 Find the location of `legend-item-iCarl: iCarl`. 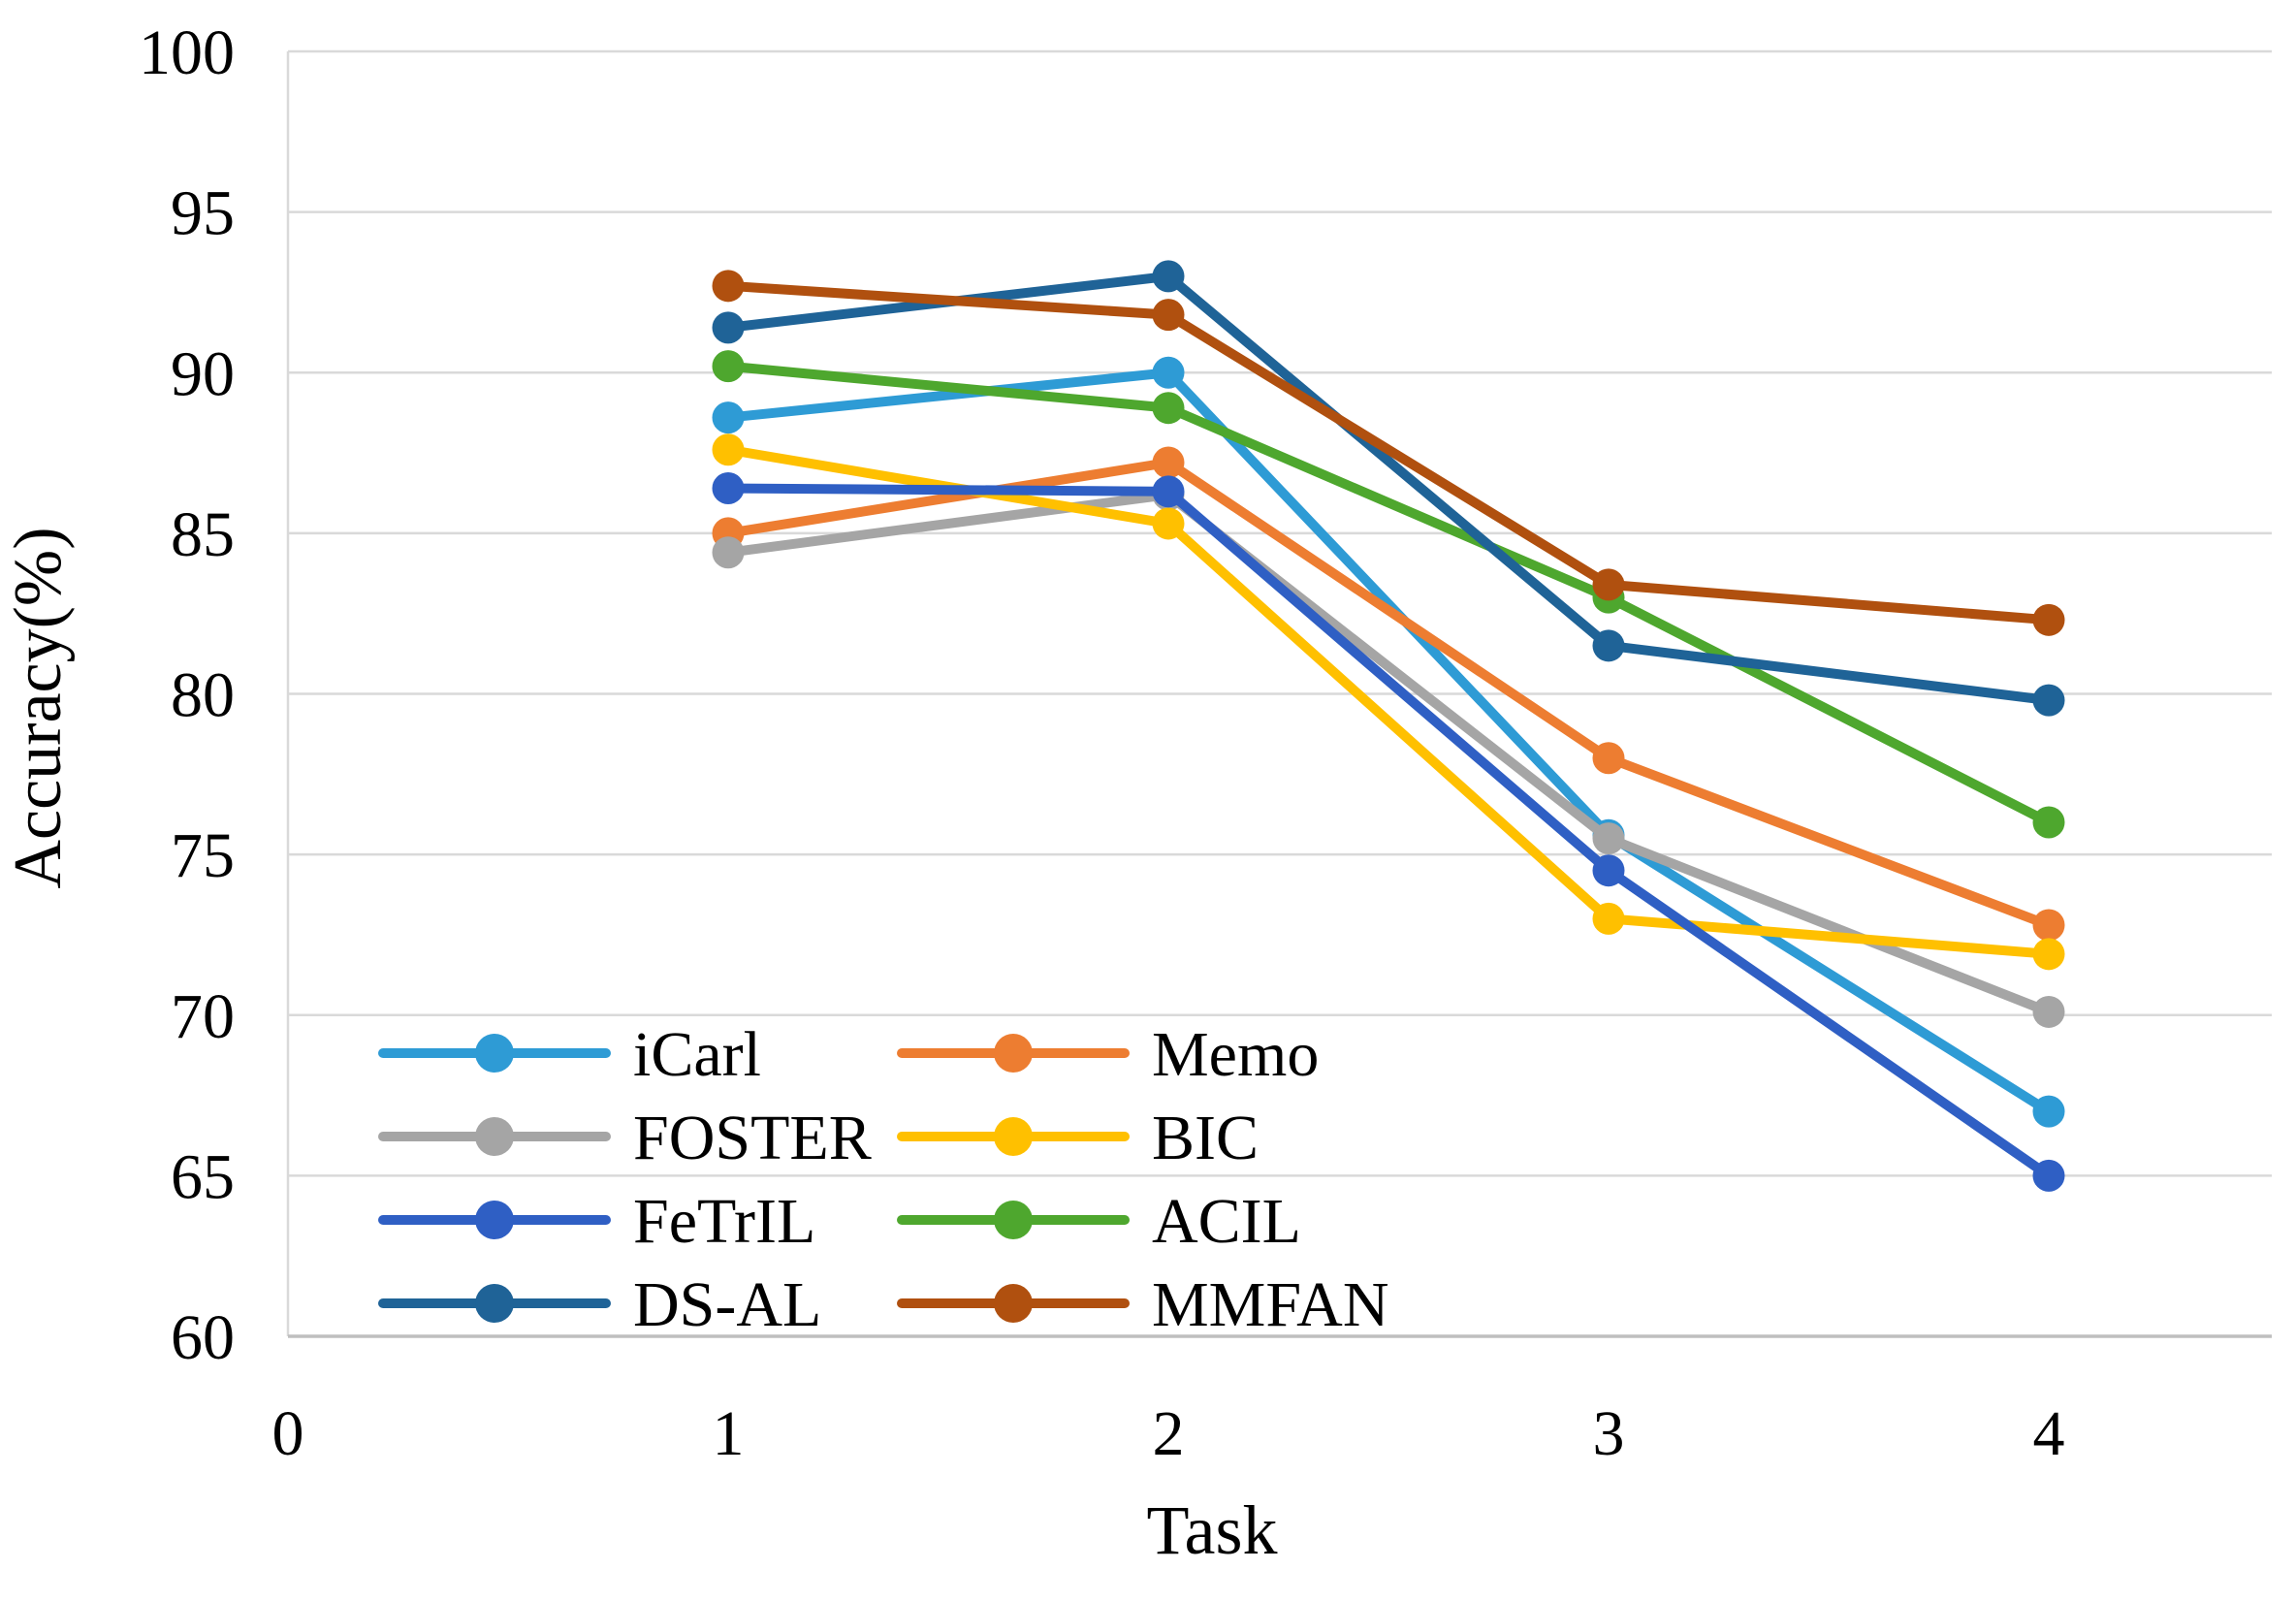

legend-item-iCarl: iCarl is located at coordinates (569, 1054).